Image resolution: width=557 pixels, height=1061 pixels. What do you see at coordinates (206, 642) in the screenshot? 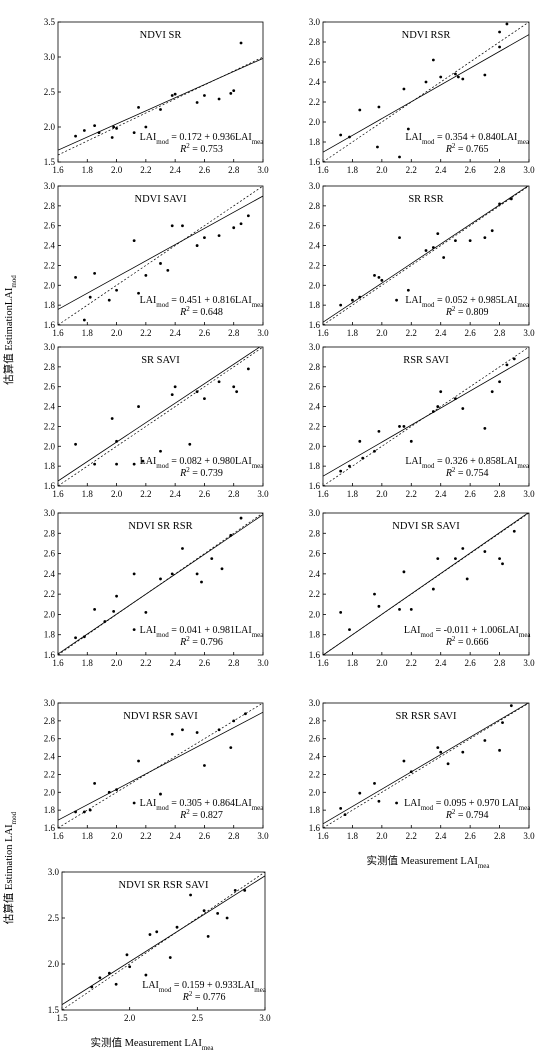
I see `r-squared-part: = 0.796` at bounding box center [206, 642].